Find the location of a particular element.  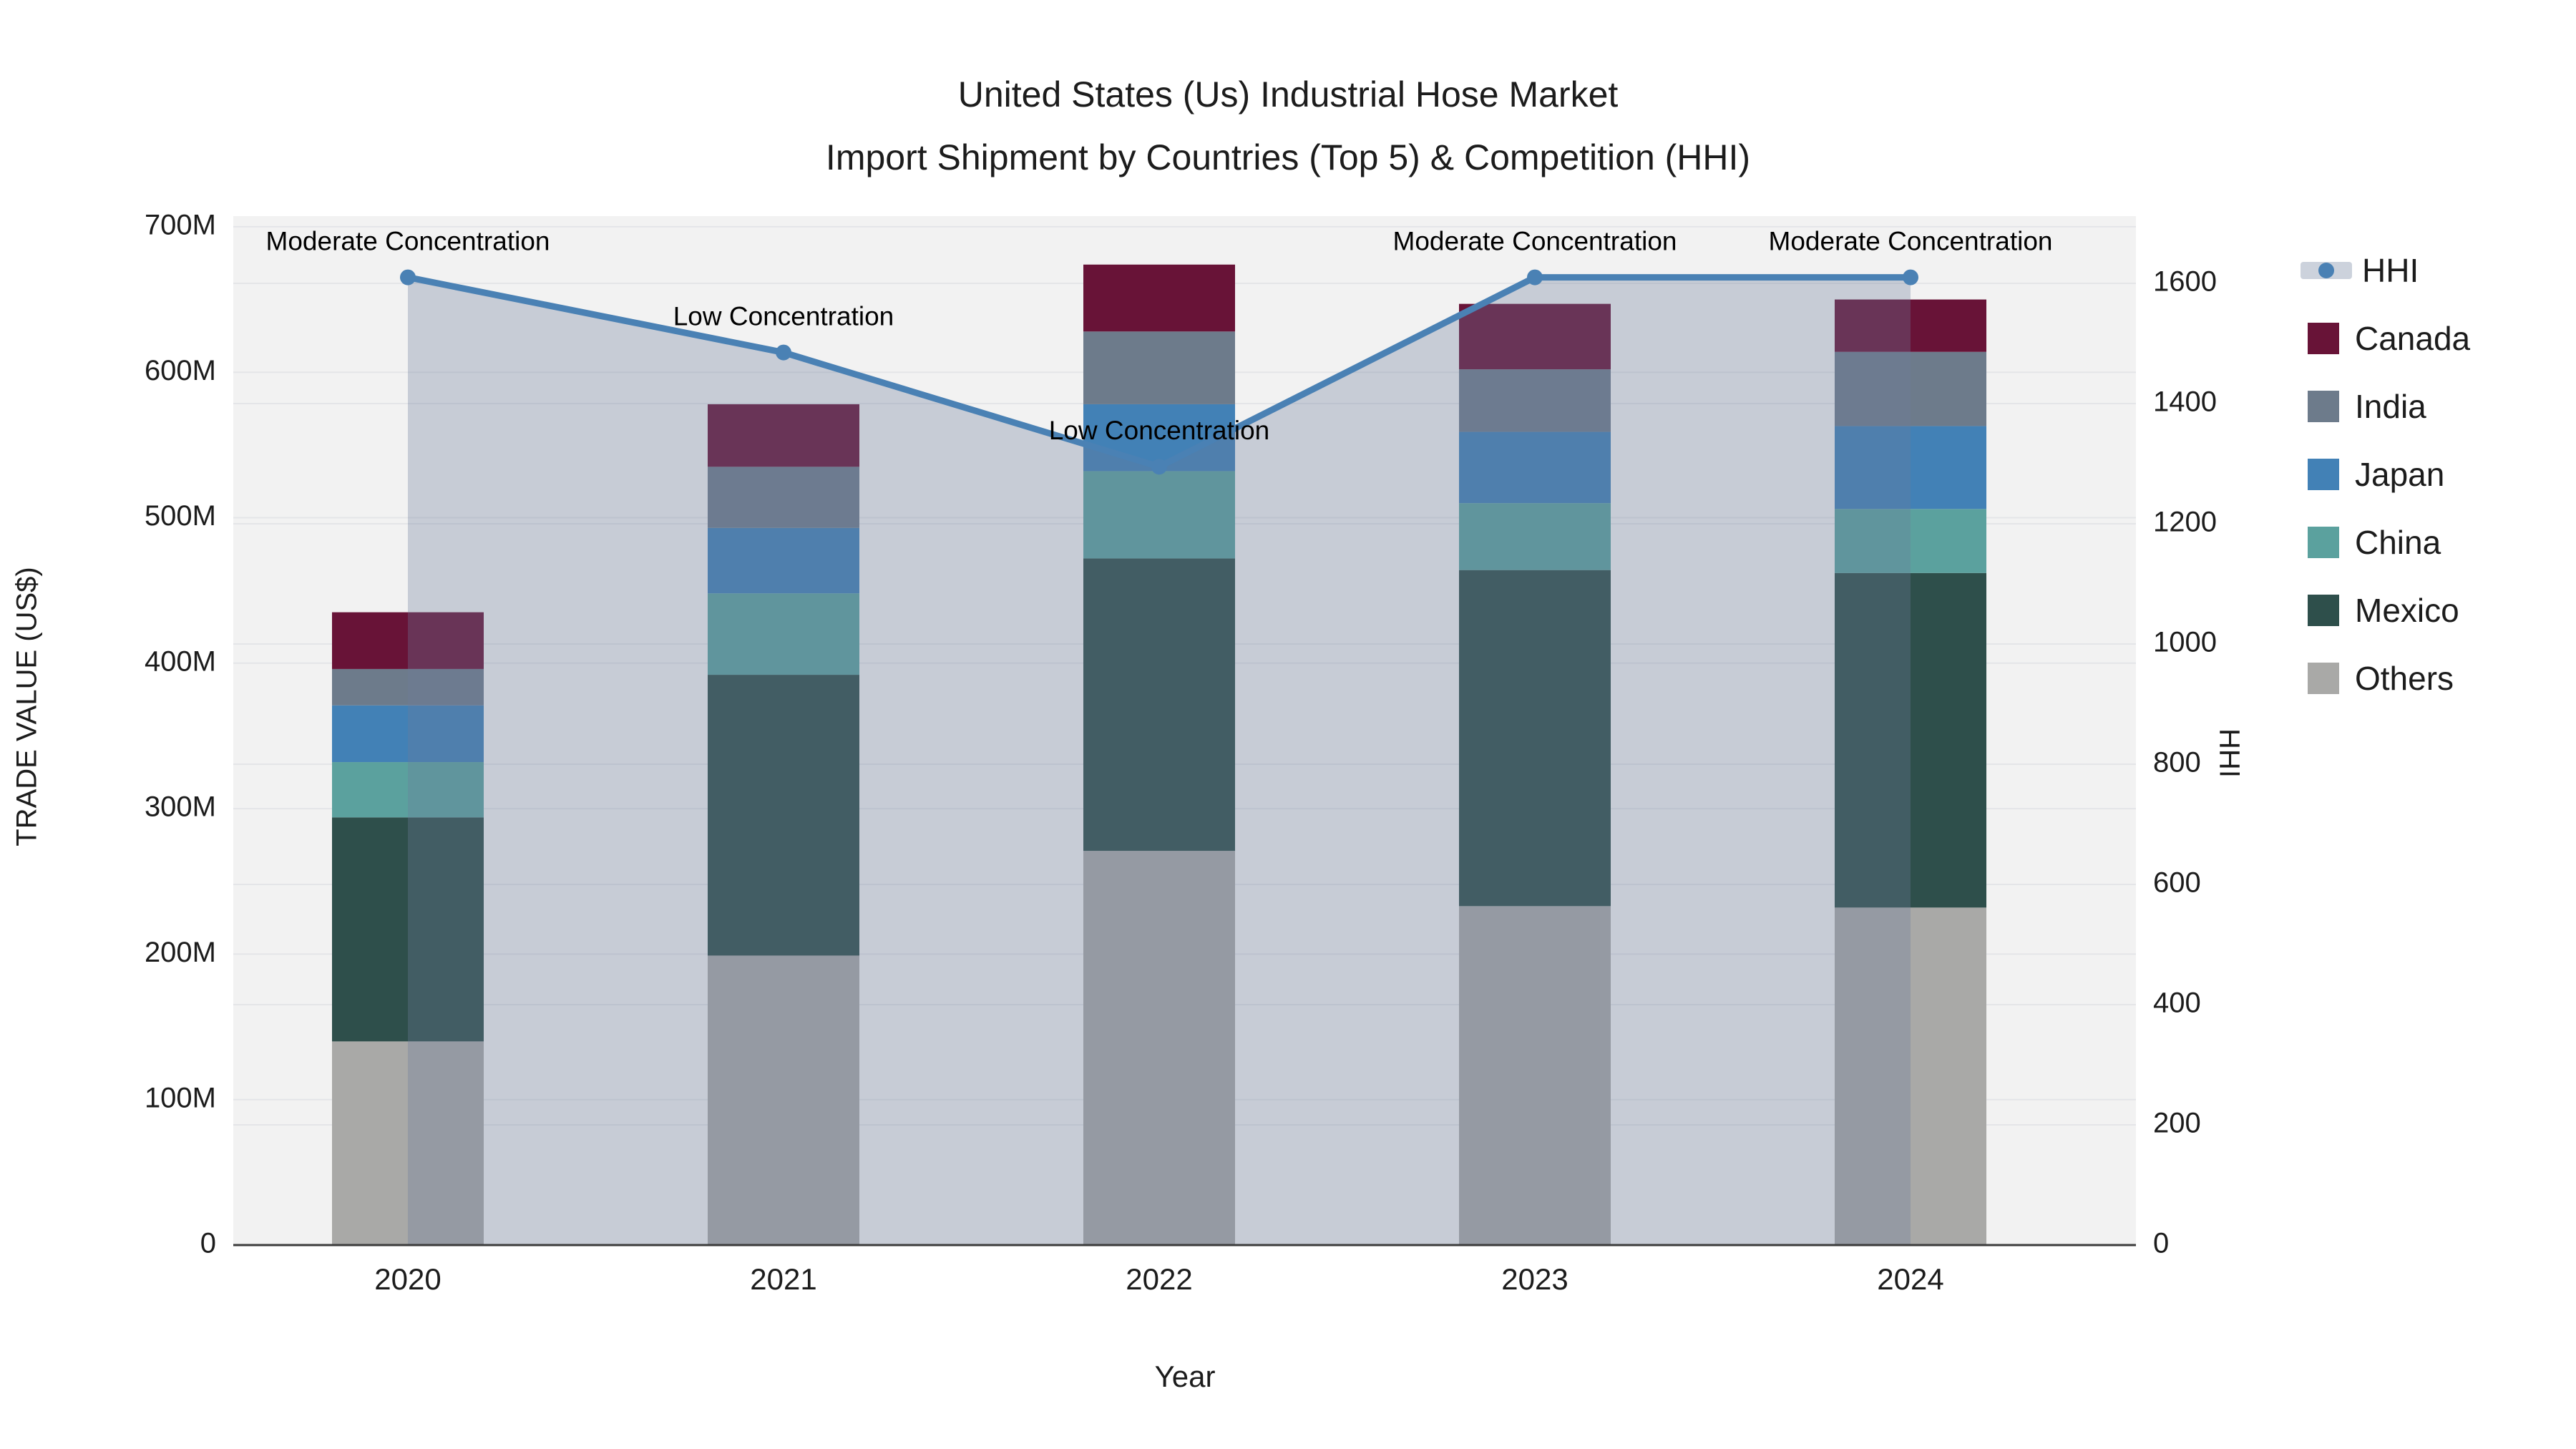

hhi-swatch-marker is located at coordinates (2326, 270).